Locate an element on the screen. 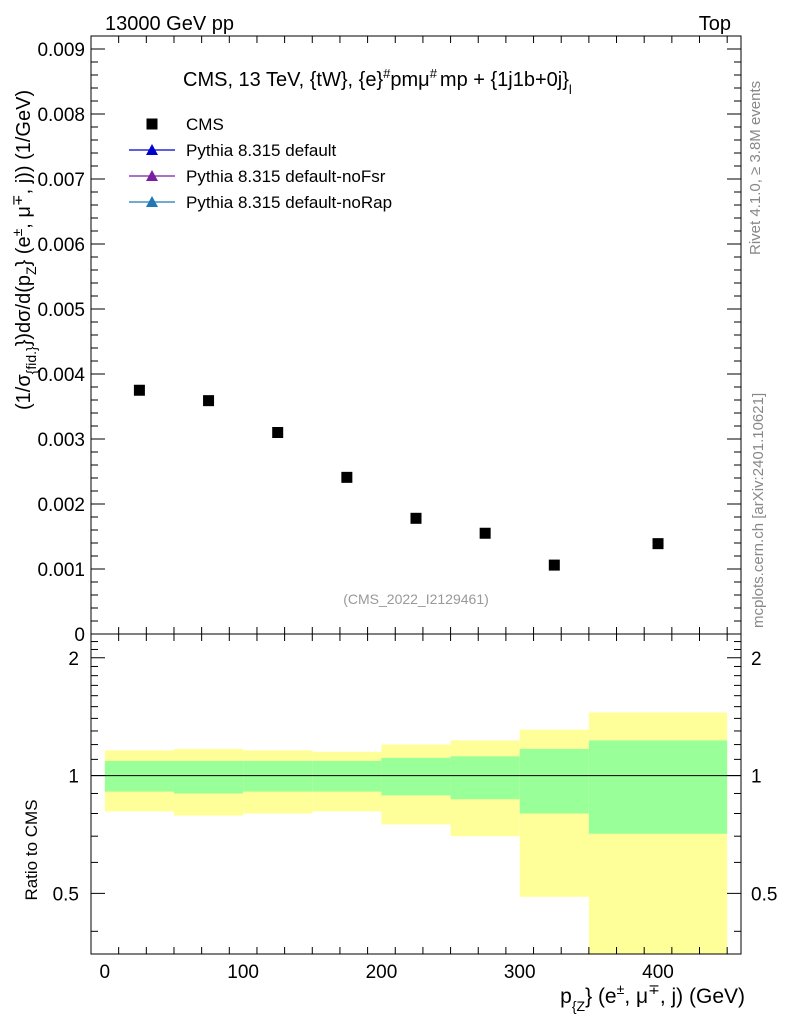 Image resolution: width=786 pixels, height=1024 pixels. x-axis-label: p{Z} (e±, μ∓, j) (GeV) is located at coordinates (652, 997).